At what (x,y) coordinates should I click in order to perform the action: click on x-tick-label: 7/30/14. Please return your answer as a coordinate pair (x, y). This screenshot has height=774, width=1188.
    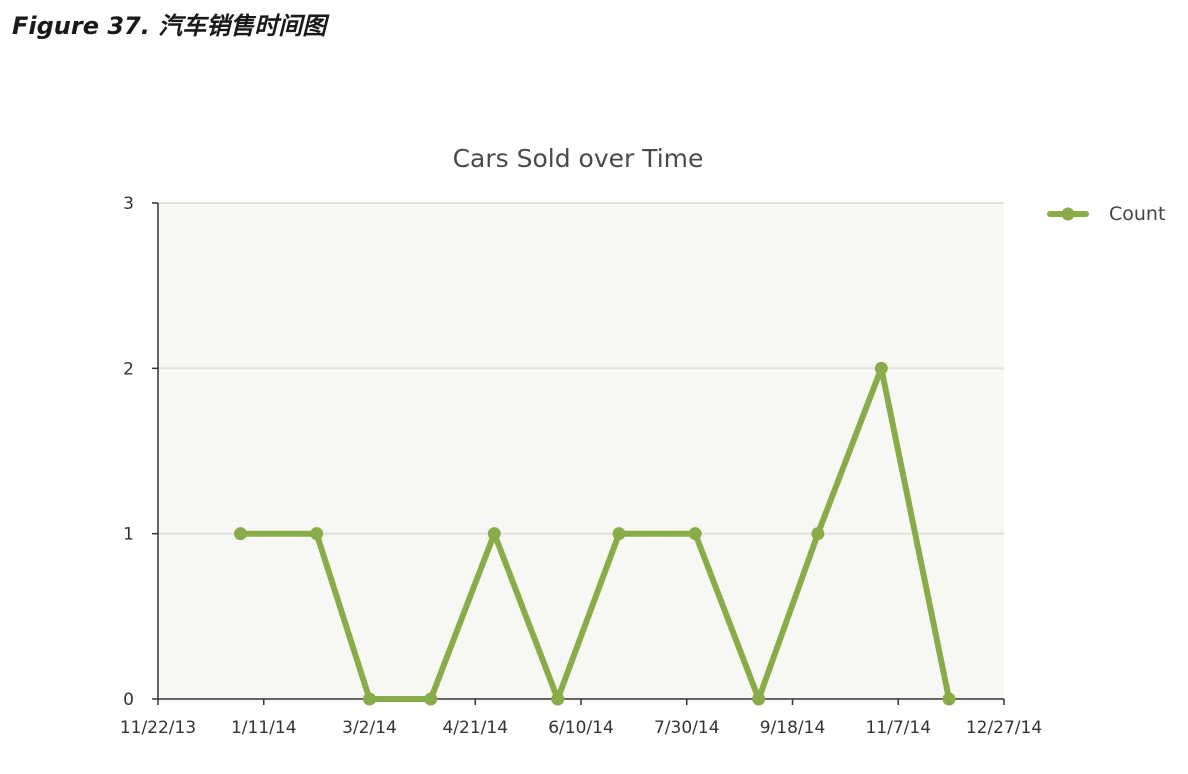
    Looking at the image, I should click on (687, 728).